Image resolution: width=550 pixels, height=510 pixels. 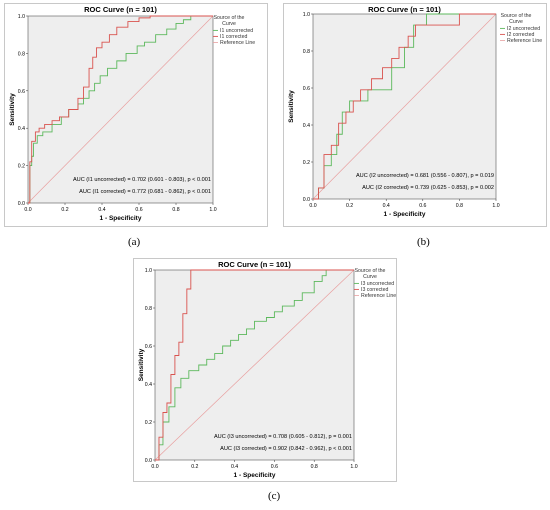 What do you see at coordinates (237, 43) in the screenshot?
I see `legend-label-reference-a: Reference Line` at bounding box center [237, 43].